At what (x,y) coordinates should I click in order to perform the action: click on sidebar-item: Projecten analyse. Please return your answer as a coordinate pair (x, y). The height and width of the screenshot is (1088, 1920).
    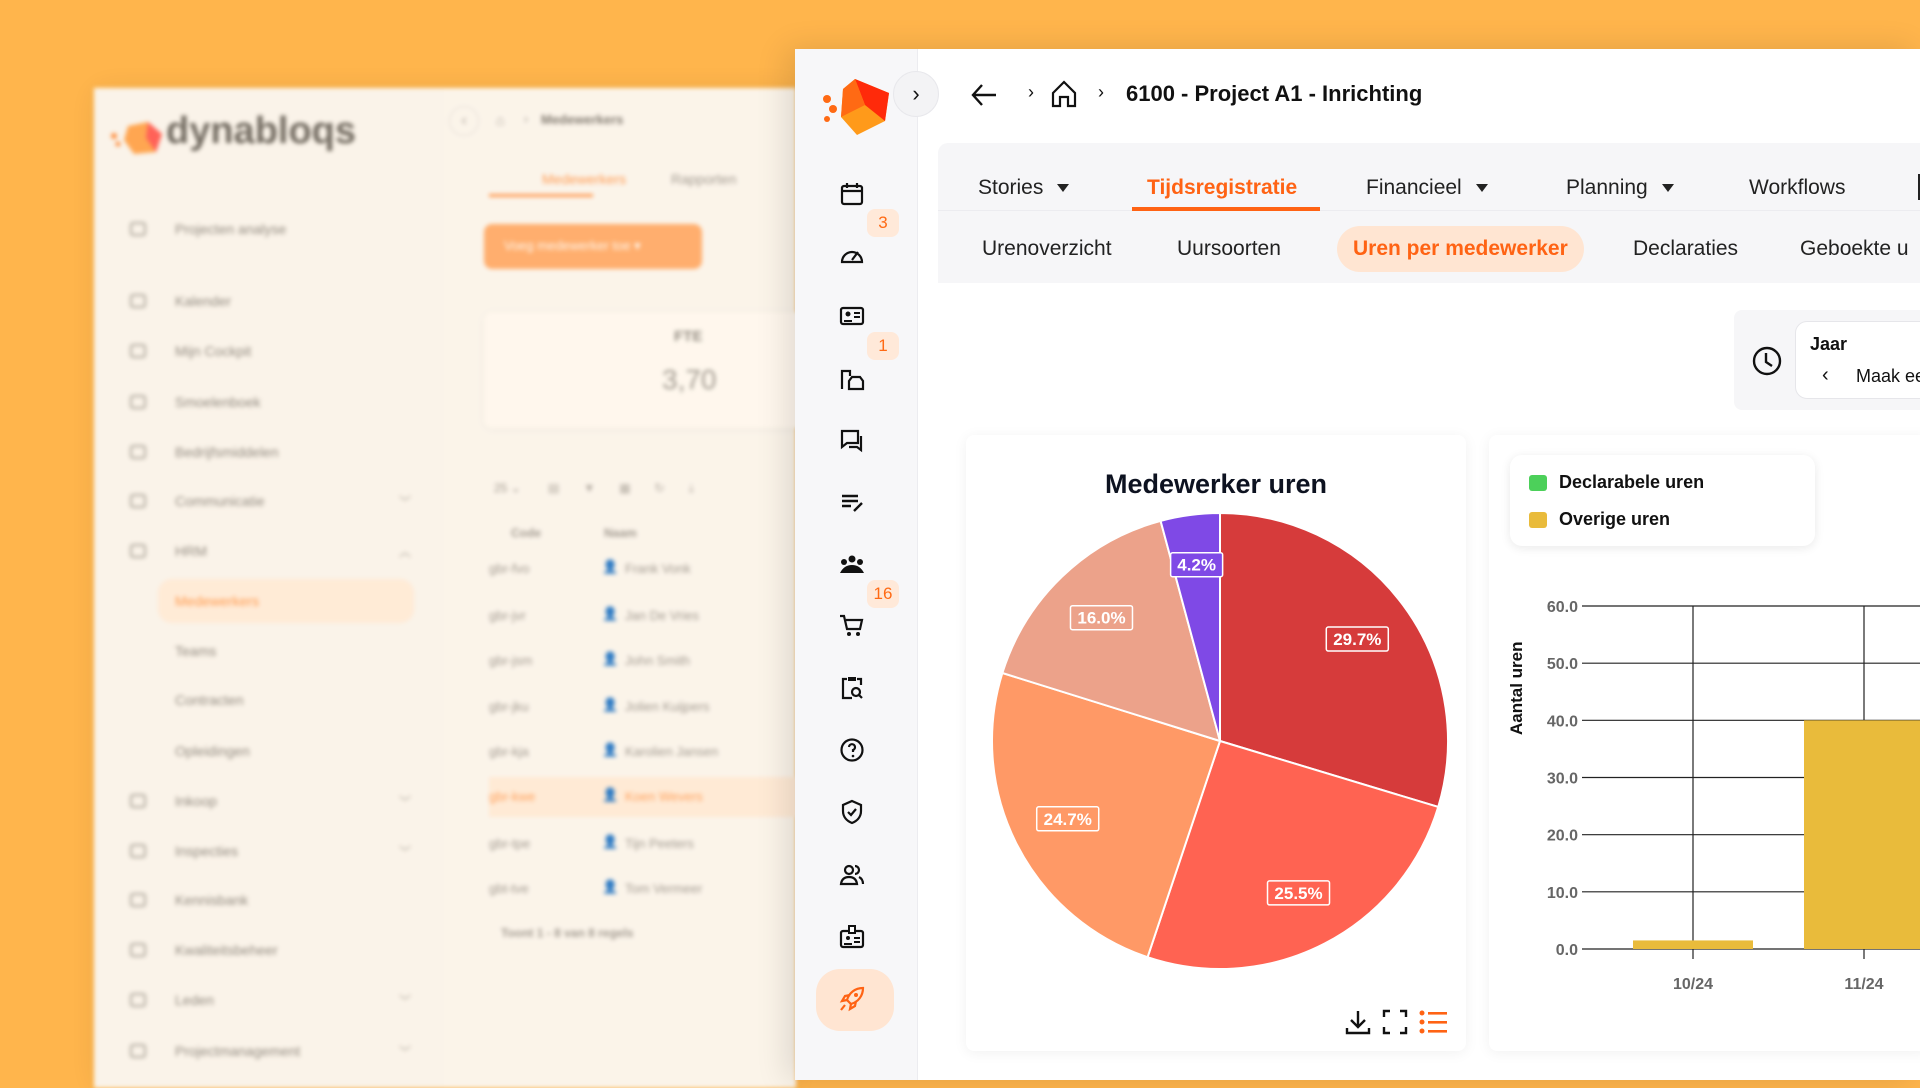
    Looking at the image, I should click on (264, 229).